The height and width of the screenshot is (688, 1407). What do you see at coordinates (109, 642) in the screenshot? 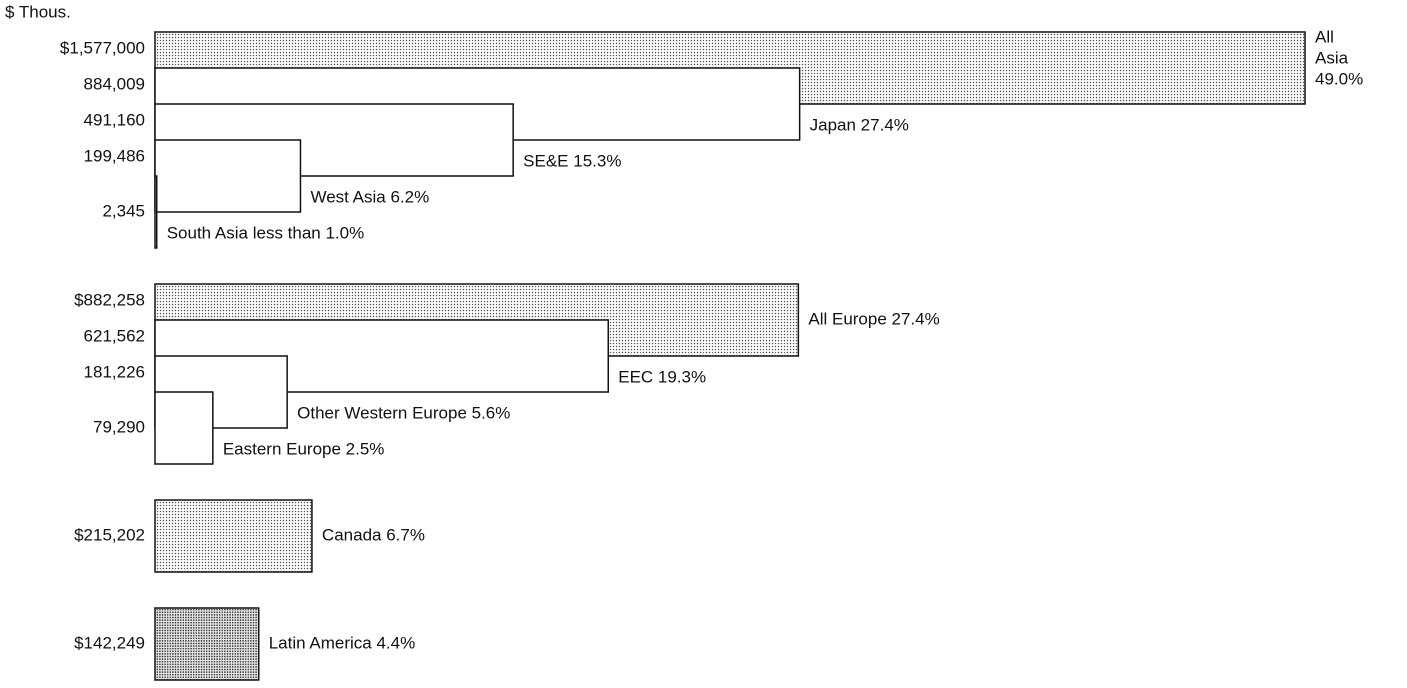
I see `value-label: $142,249` at bounding box center [109, 642].